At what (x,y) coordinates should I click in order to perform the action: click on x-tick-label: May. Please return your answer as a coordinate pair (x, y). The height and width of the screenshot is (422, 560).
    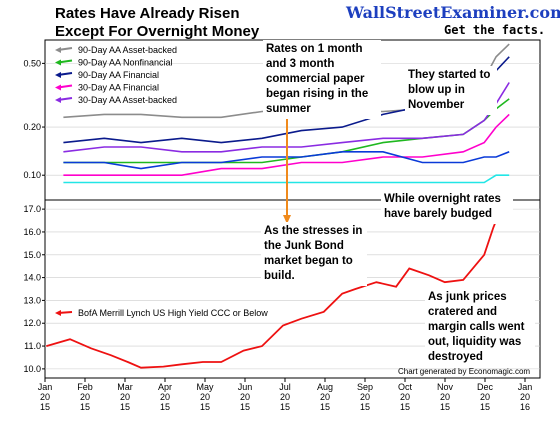
    Looking at the image, I should click on (205, 387).